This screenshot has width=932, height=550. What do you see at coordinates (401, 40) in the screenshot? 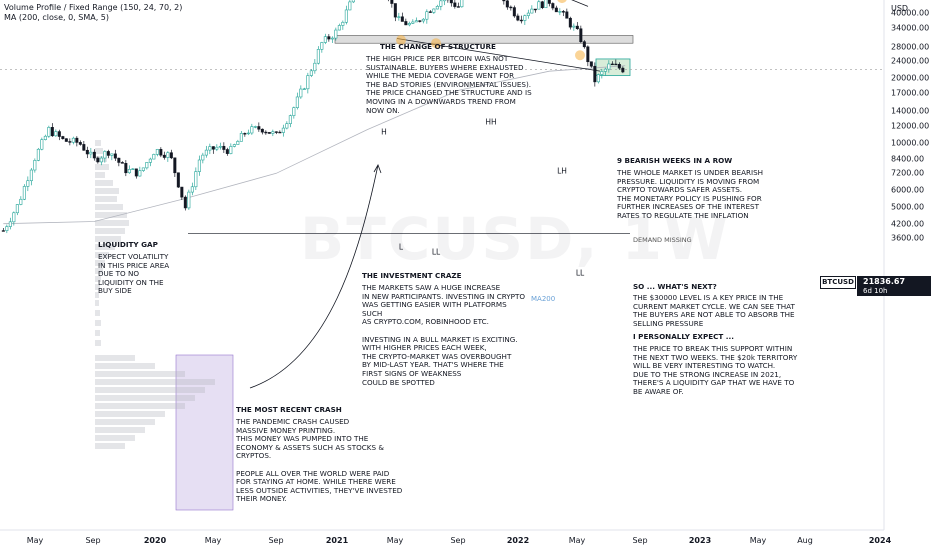
I see `pivot-highlight-l` at bounding box center [401, 40].